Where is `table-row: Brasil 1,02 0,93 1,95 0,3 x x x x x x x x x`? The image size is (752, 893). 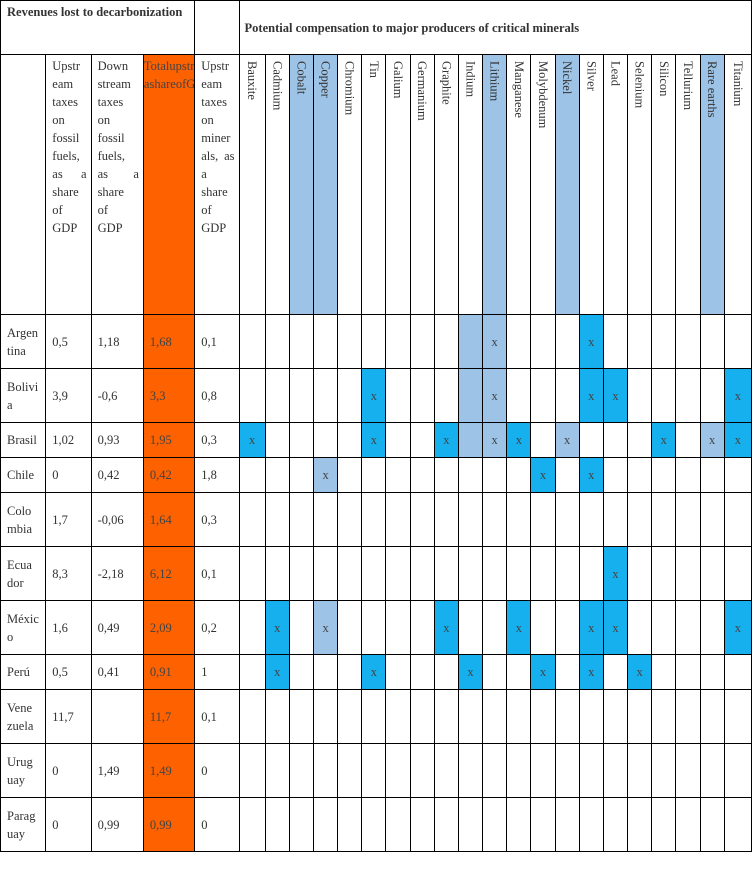
table-row: Brasil 1,02 0,93 1,95 0,3 x x x x x x x x x is located at coordinates (376, 440).